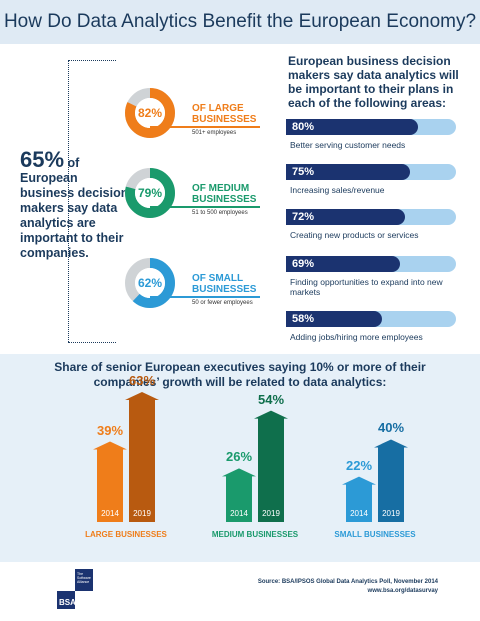  Describe the element at coordinates (218, 278) in the screenshot. I see `donut-label-line1: OF SMALL` at that location.